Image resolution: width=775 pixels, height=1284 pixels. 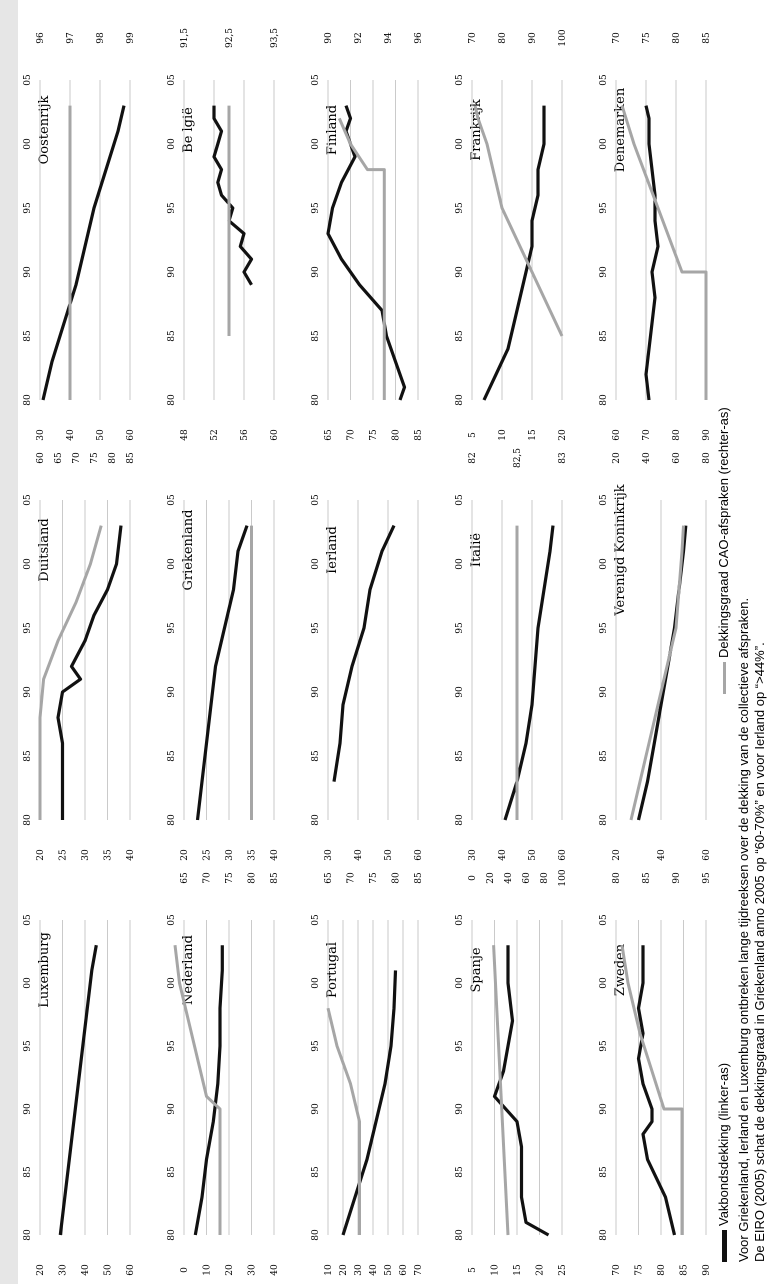 What do you see at coordinates (419, 38) in the screenshot?
I see `right-axis-tick-label: 96` at bounding box center [419, 38].